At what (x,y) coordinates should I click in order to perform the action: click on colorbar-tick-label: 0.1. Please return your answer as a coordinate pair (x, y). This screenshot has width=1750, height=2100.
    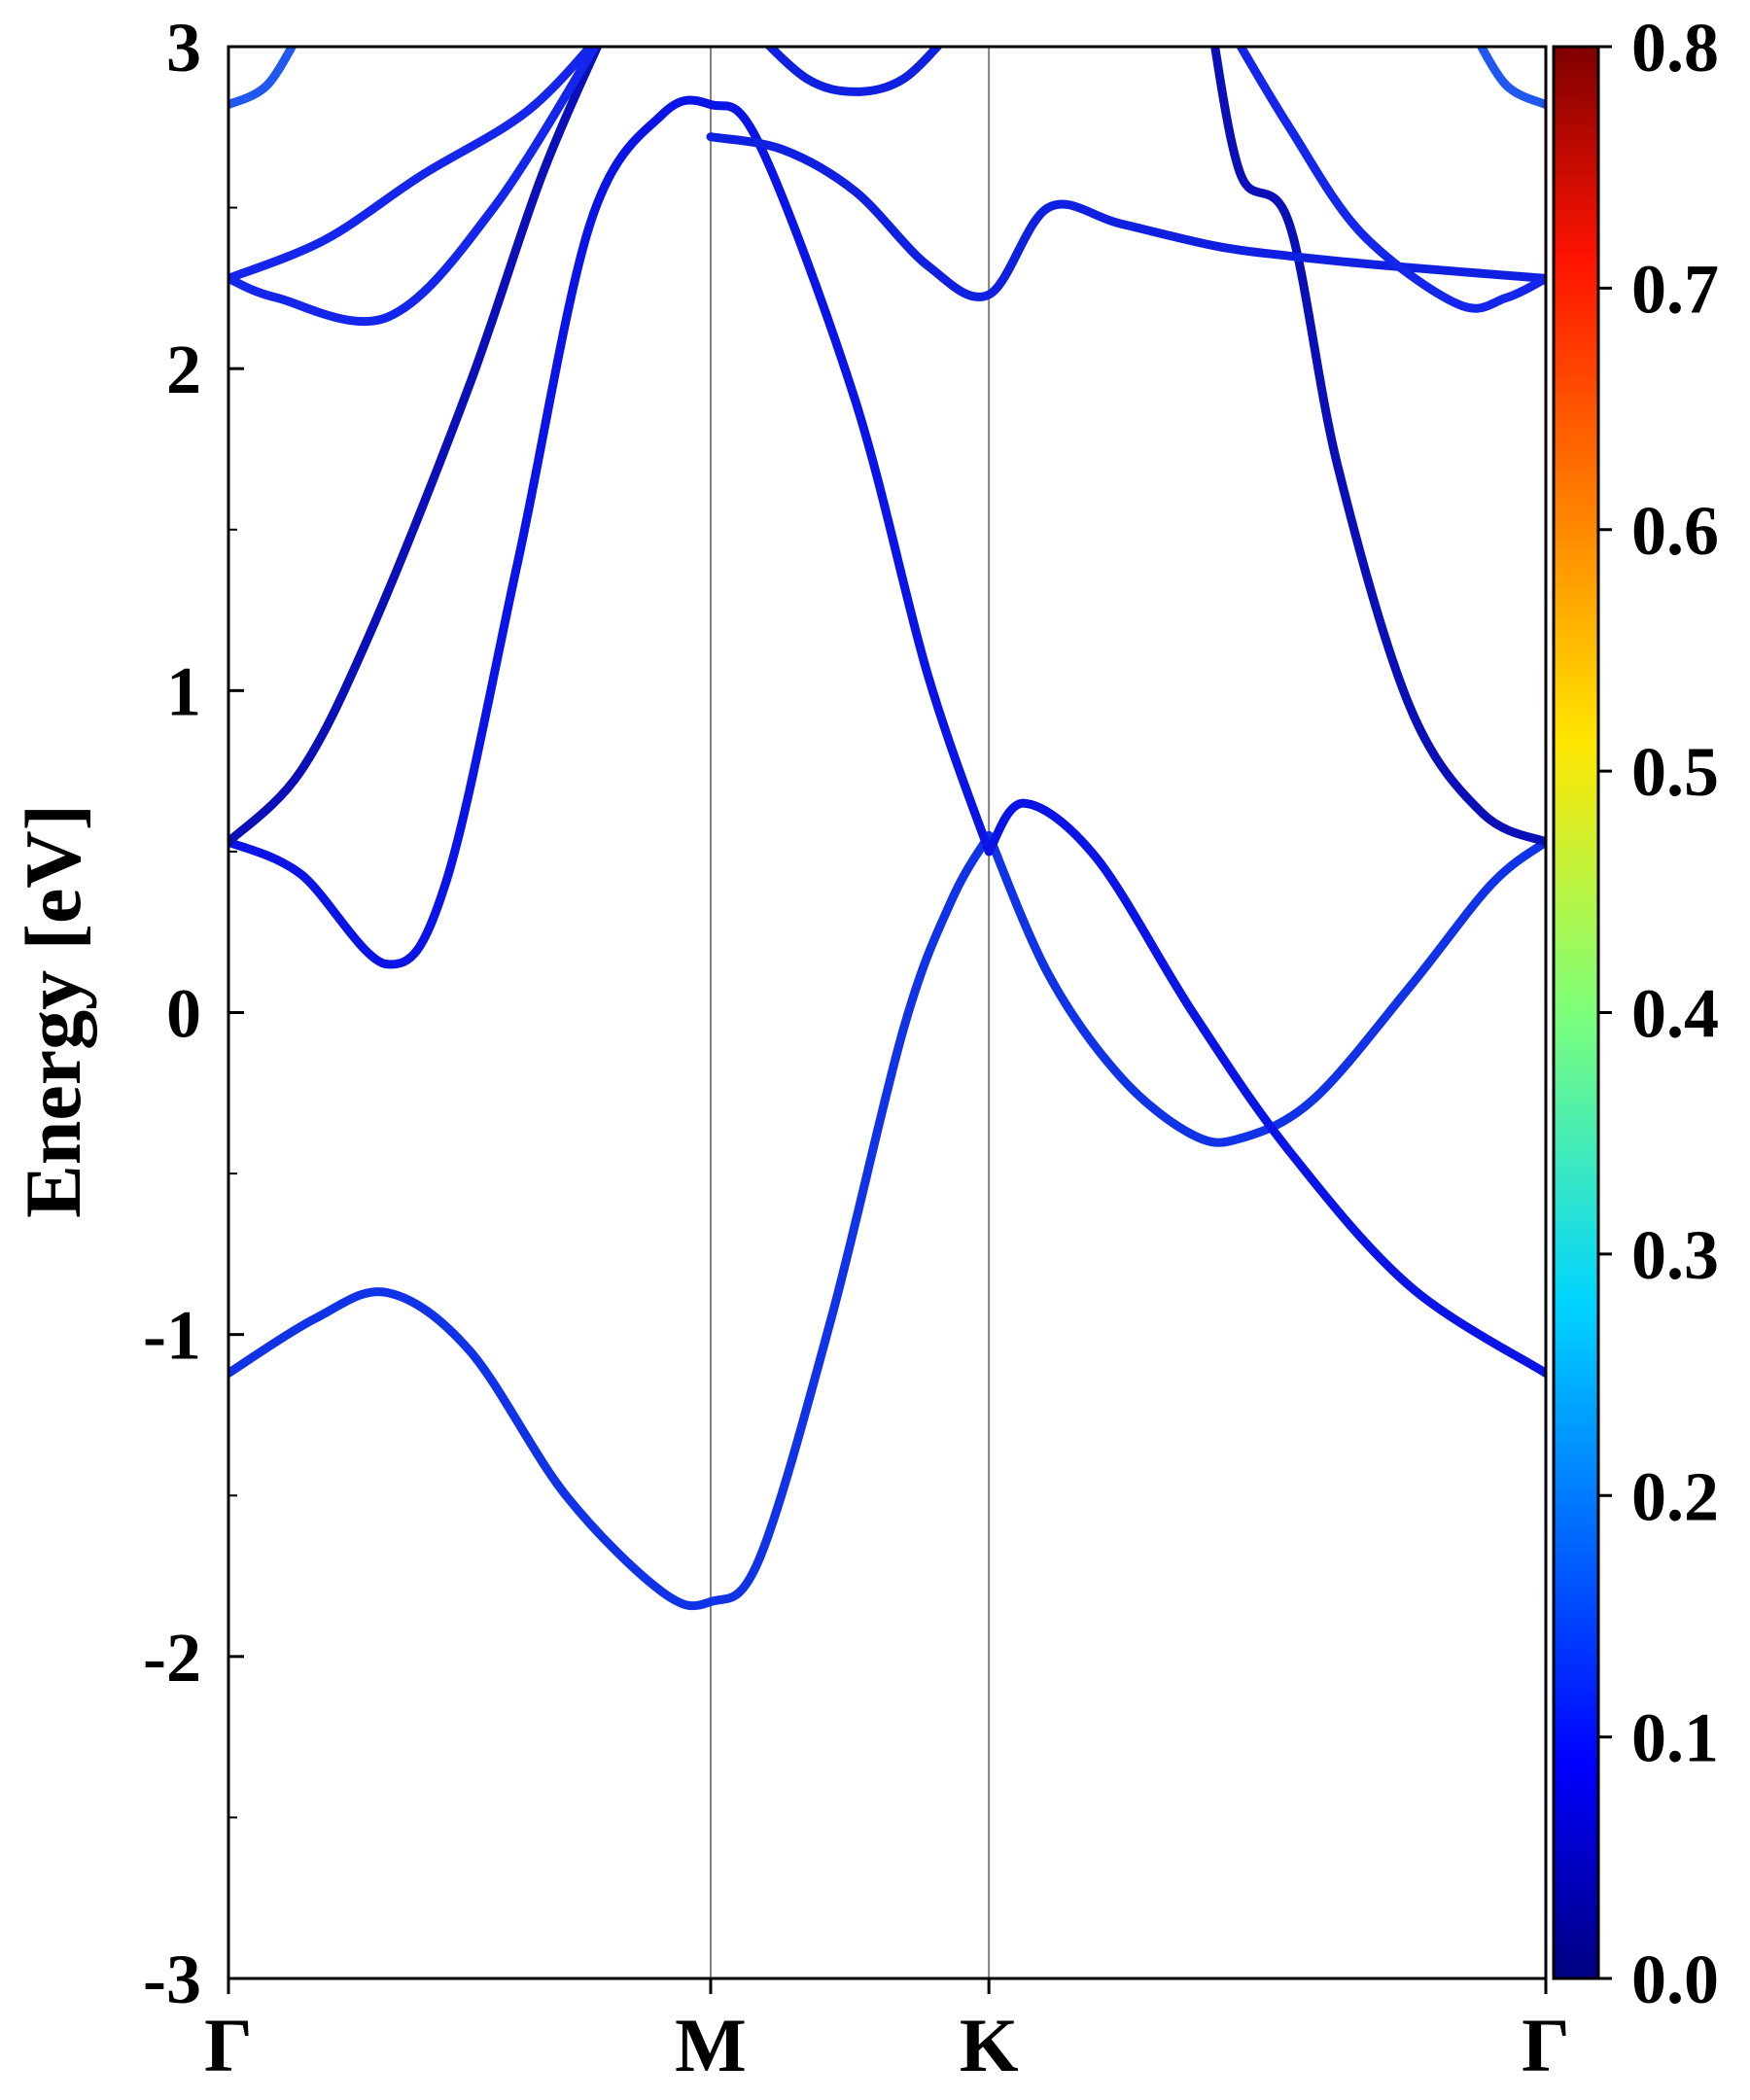
    Looking at the image, I should click on (1675, 1738).